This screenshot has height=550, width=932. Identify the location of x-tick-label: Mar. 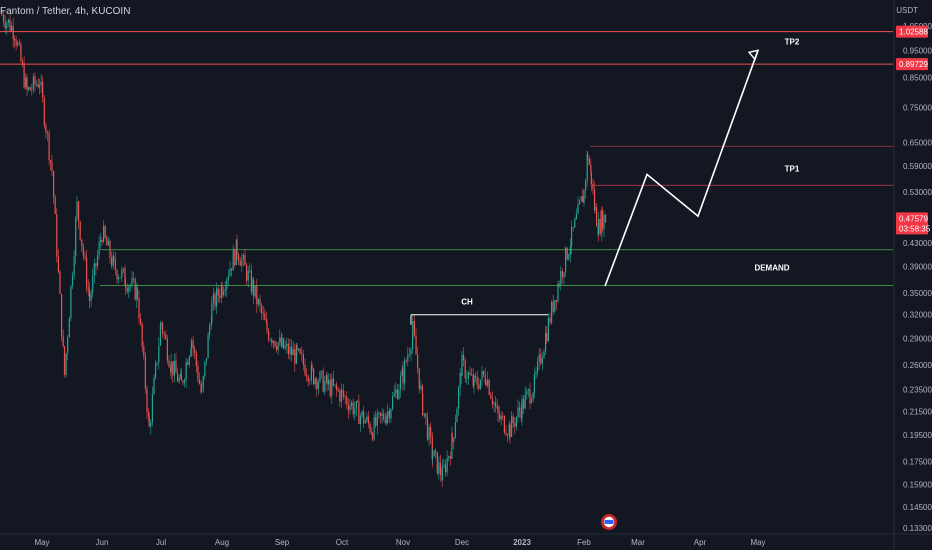
(638, 542).